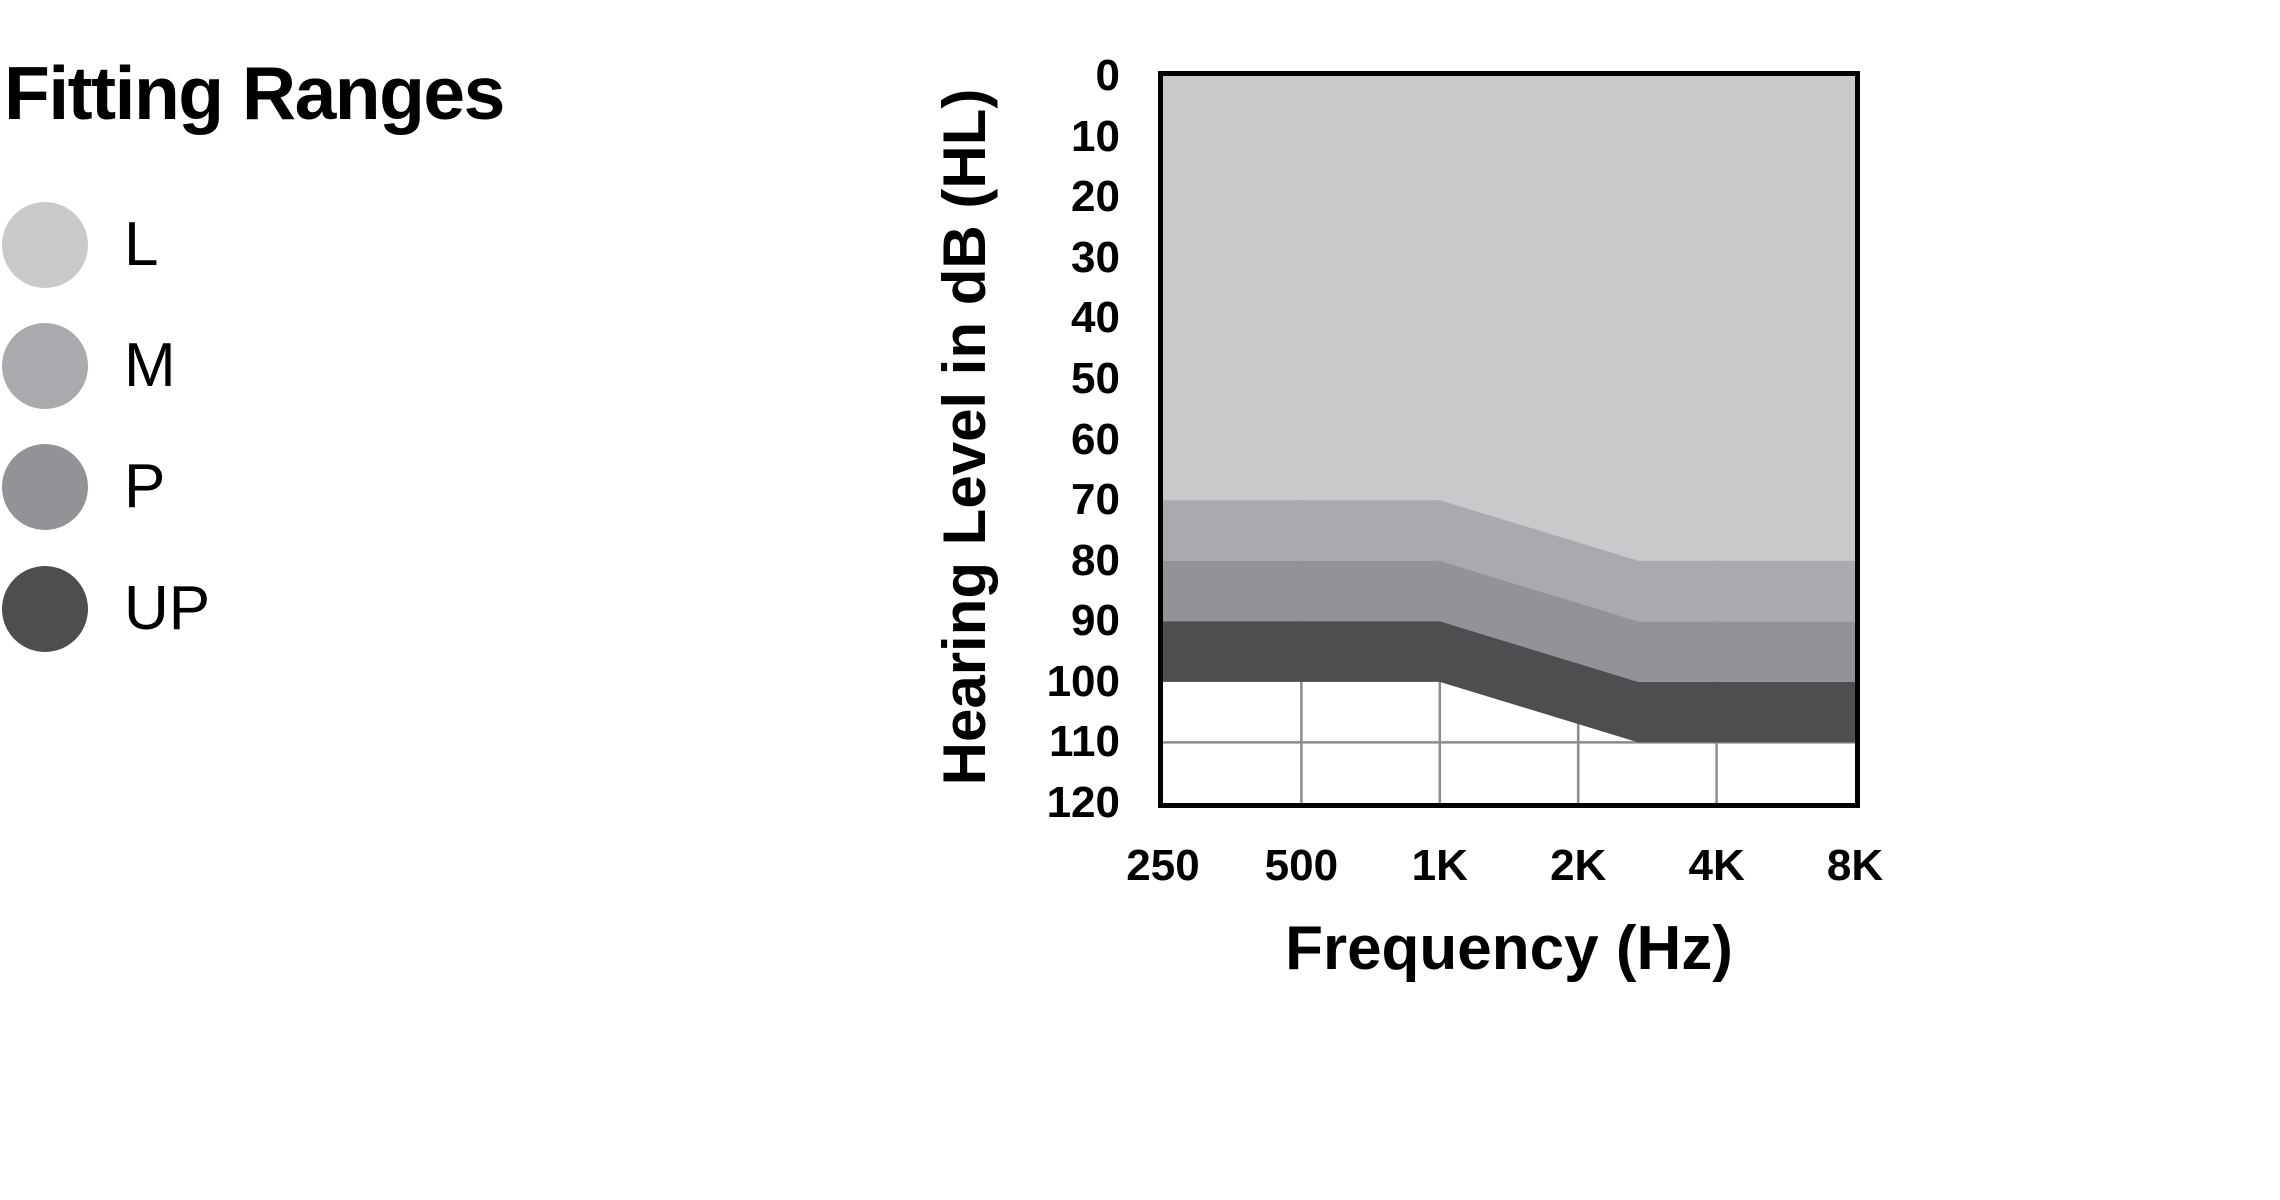 This screenshot has width=2280, height=1200. I want to click on y-tick-label-90: 90, so click(1095, 621).